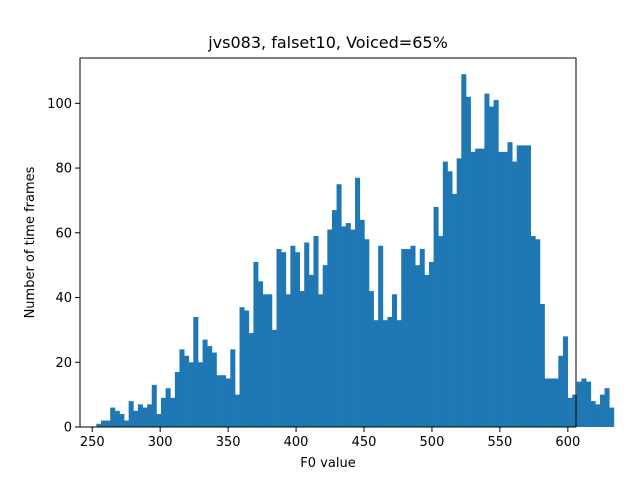 This screenshot has width=640, height=480. What do you see at coordinates (92, 442) in the screenshot?
I see `x-tick-label: 250` at bounding box center [92, 442].